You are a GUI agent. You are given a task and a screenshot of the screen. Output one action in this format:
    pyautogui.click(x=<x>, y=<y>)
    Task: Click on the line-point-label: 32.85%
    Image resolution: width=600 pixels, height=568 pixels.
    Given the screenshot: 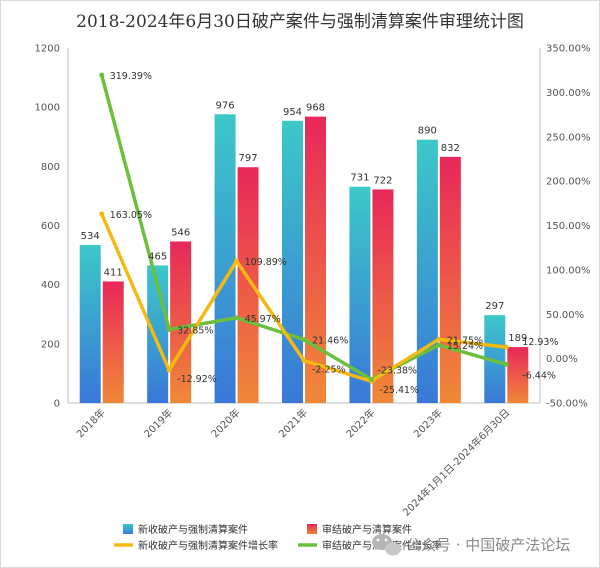 What is the action you would take?
    pyautogui.click(x=195, y=330)
    